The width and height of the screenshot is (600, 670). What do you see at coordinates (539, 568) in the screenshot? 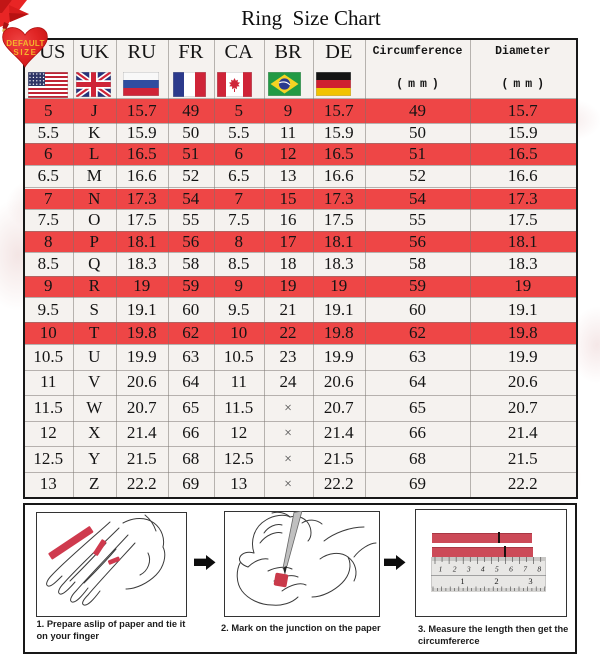
I see `svg-text: 8` at bounding box center [539, 568].